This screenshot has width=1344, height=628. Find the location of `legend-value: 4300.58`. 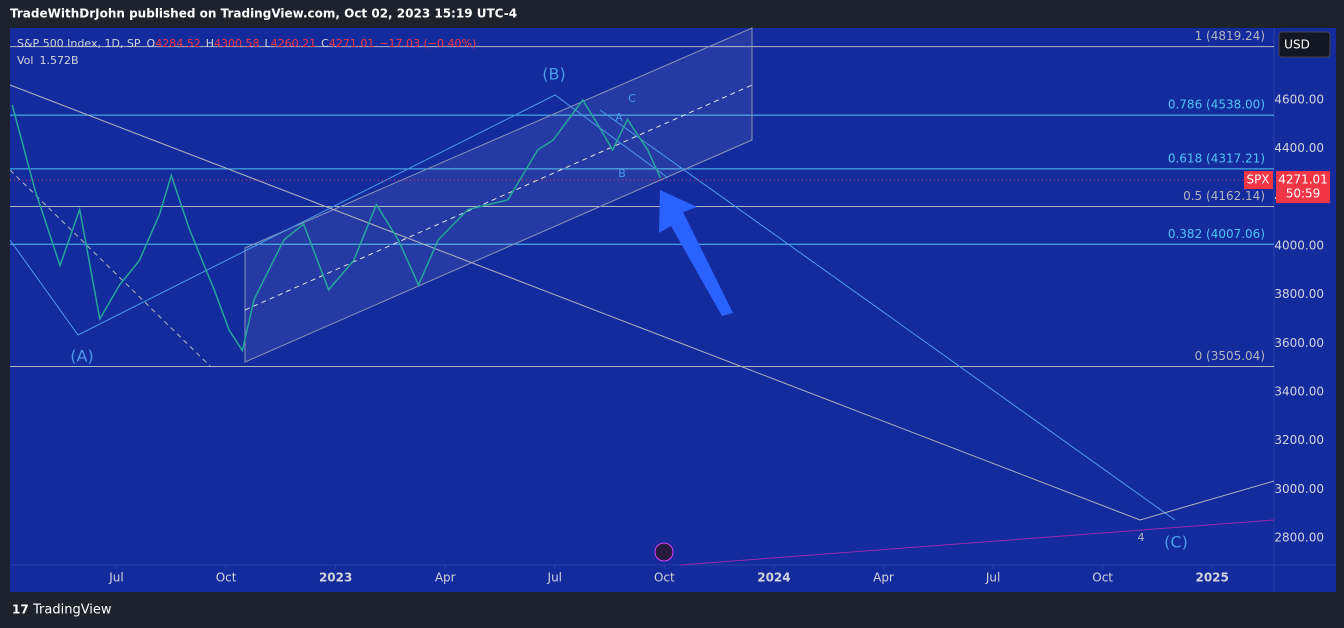

legend-value: 4300.58 is located at coordinates (237, 43).